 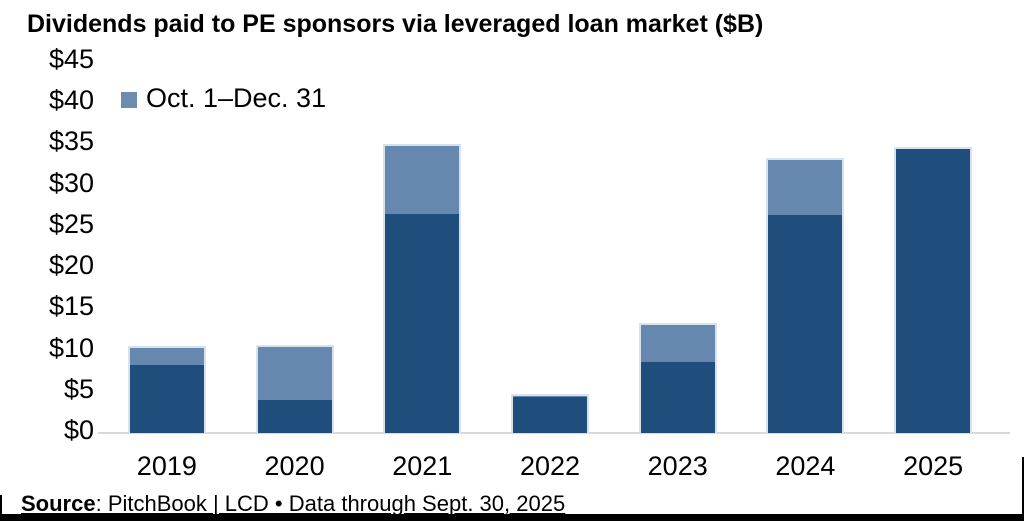 I want to click on legend: Oct. 1–Dec. 31, so click(x=223, y=98).